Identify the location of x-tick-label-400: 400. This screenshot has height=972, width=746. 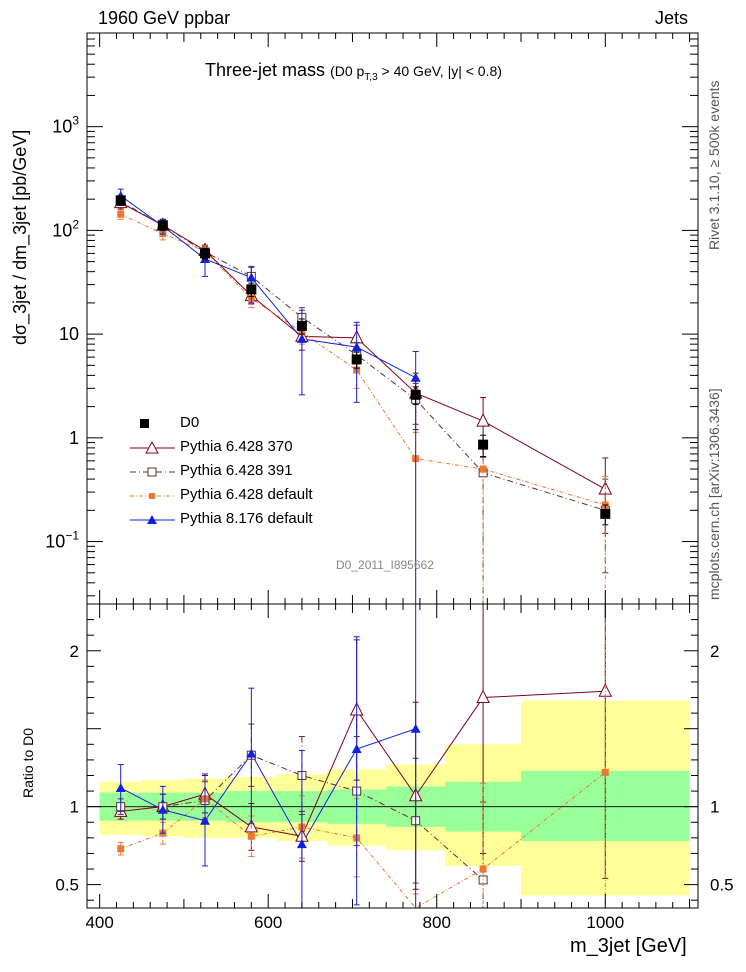
(99, 922).